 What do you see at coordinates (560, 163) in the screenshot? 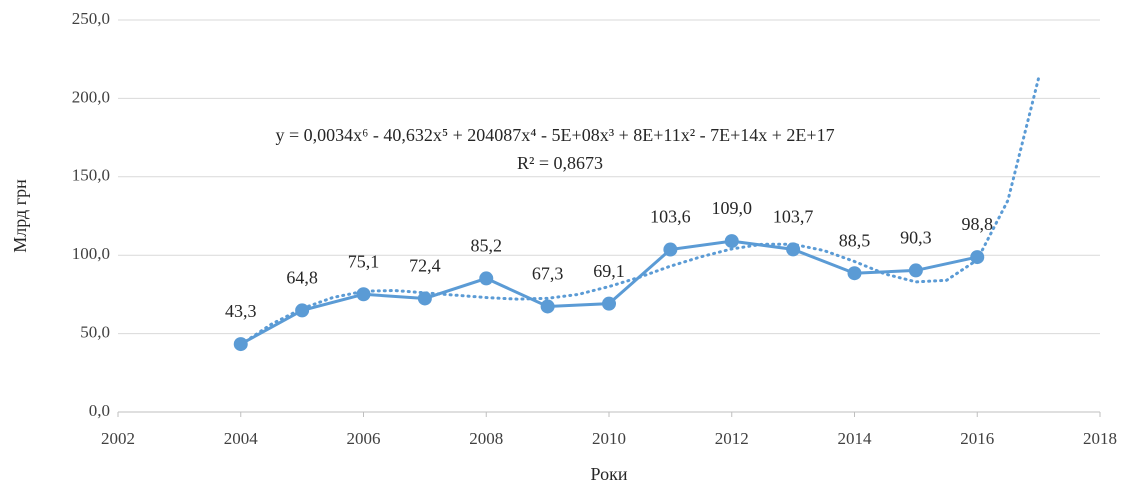
I see `trend-r-squared: R² = 0,8673` at bounding box center [560, 163].